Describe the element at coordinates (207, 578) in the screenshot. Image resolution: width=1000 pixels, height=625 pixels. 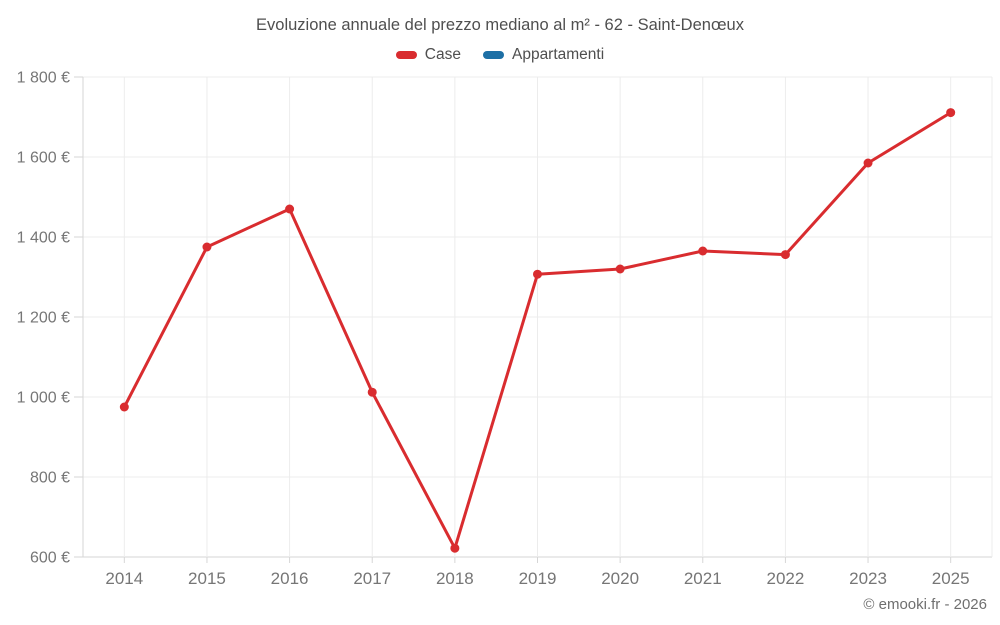
I see `x-axis-label: 2015` at that location.